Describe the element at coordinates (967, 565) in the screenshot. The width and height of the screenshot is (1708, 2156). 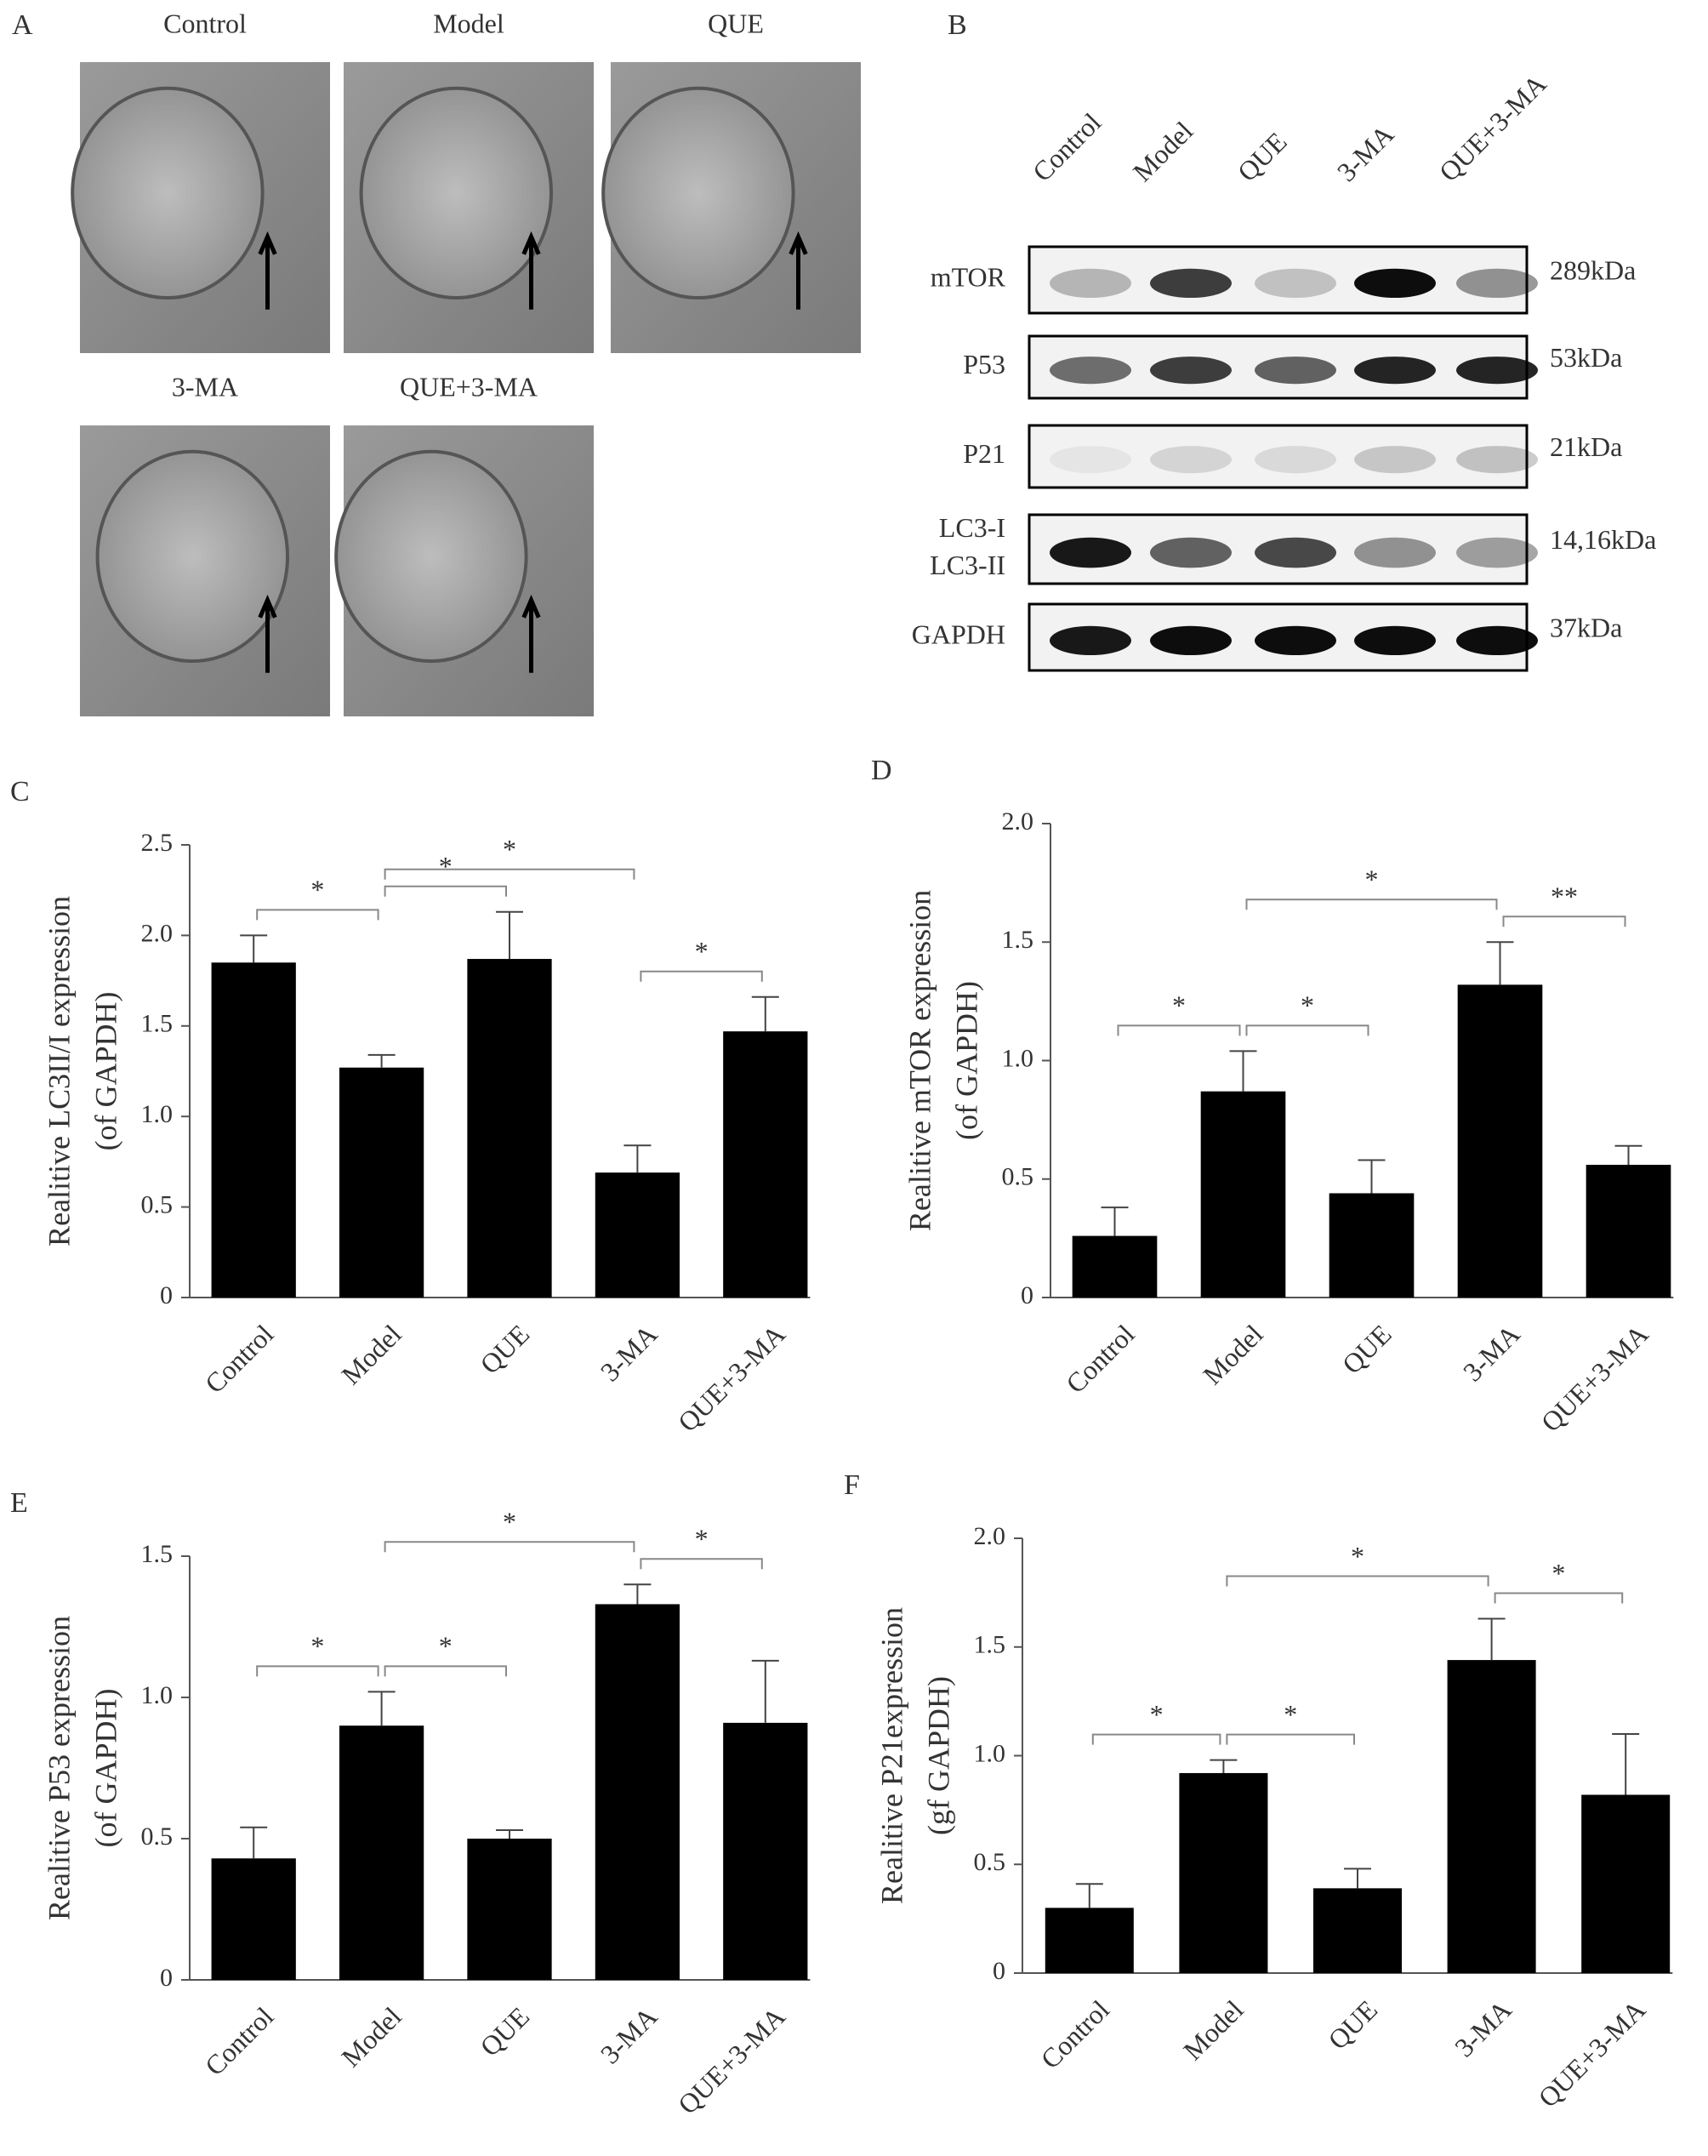
I see `protein-label: LC3-II` at that location.